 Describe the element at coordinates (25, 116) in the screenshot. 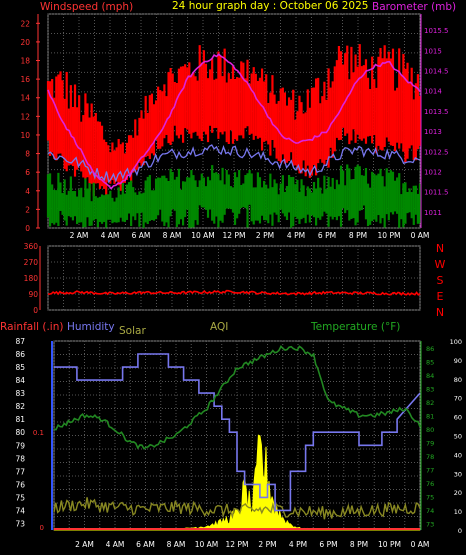

I see `windspeed-tick-label: 12` at that location.